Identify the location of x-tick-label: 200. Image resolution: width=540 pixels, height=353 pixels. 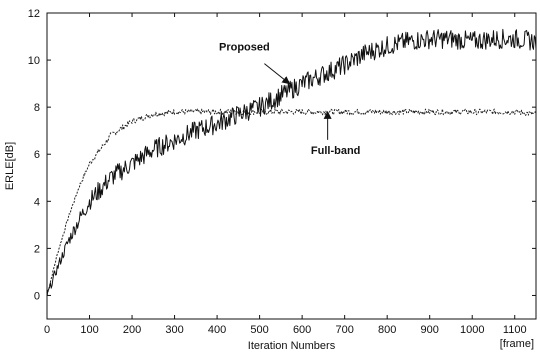
(132, 330).